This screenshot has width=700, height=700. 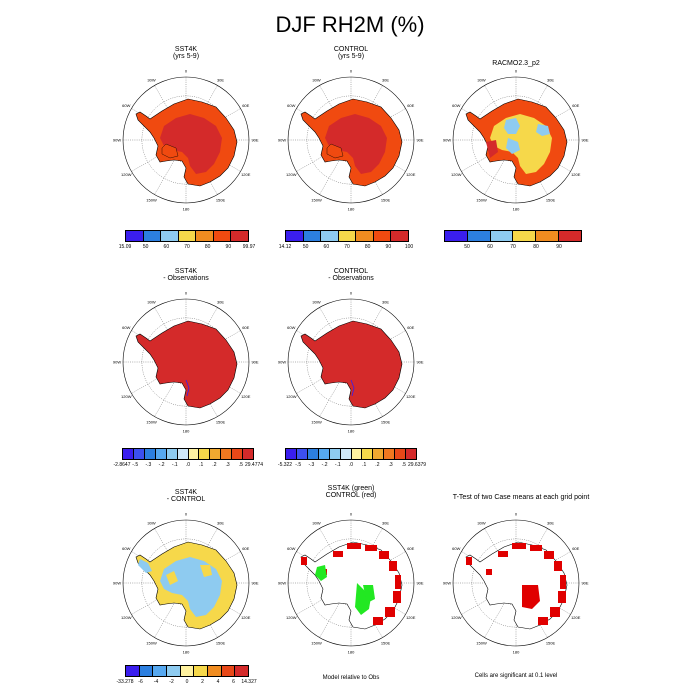 What do you see at coordinates (326, 247) in the screenshot?
I see `colorbar-tick-label: 60` at bounding box center [326, 247].